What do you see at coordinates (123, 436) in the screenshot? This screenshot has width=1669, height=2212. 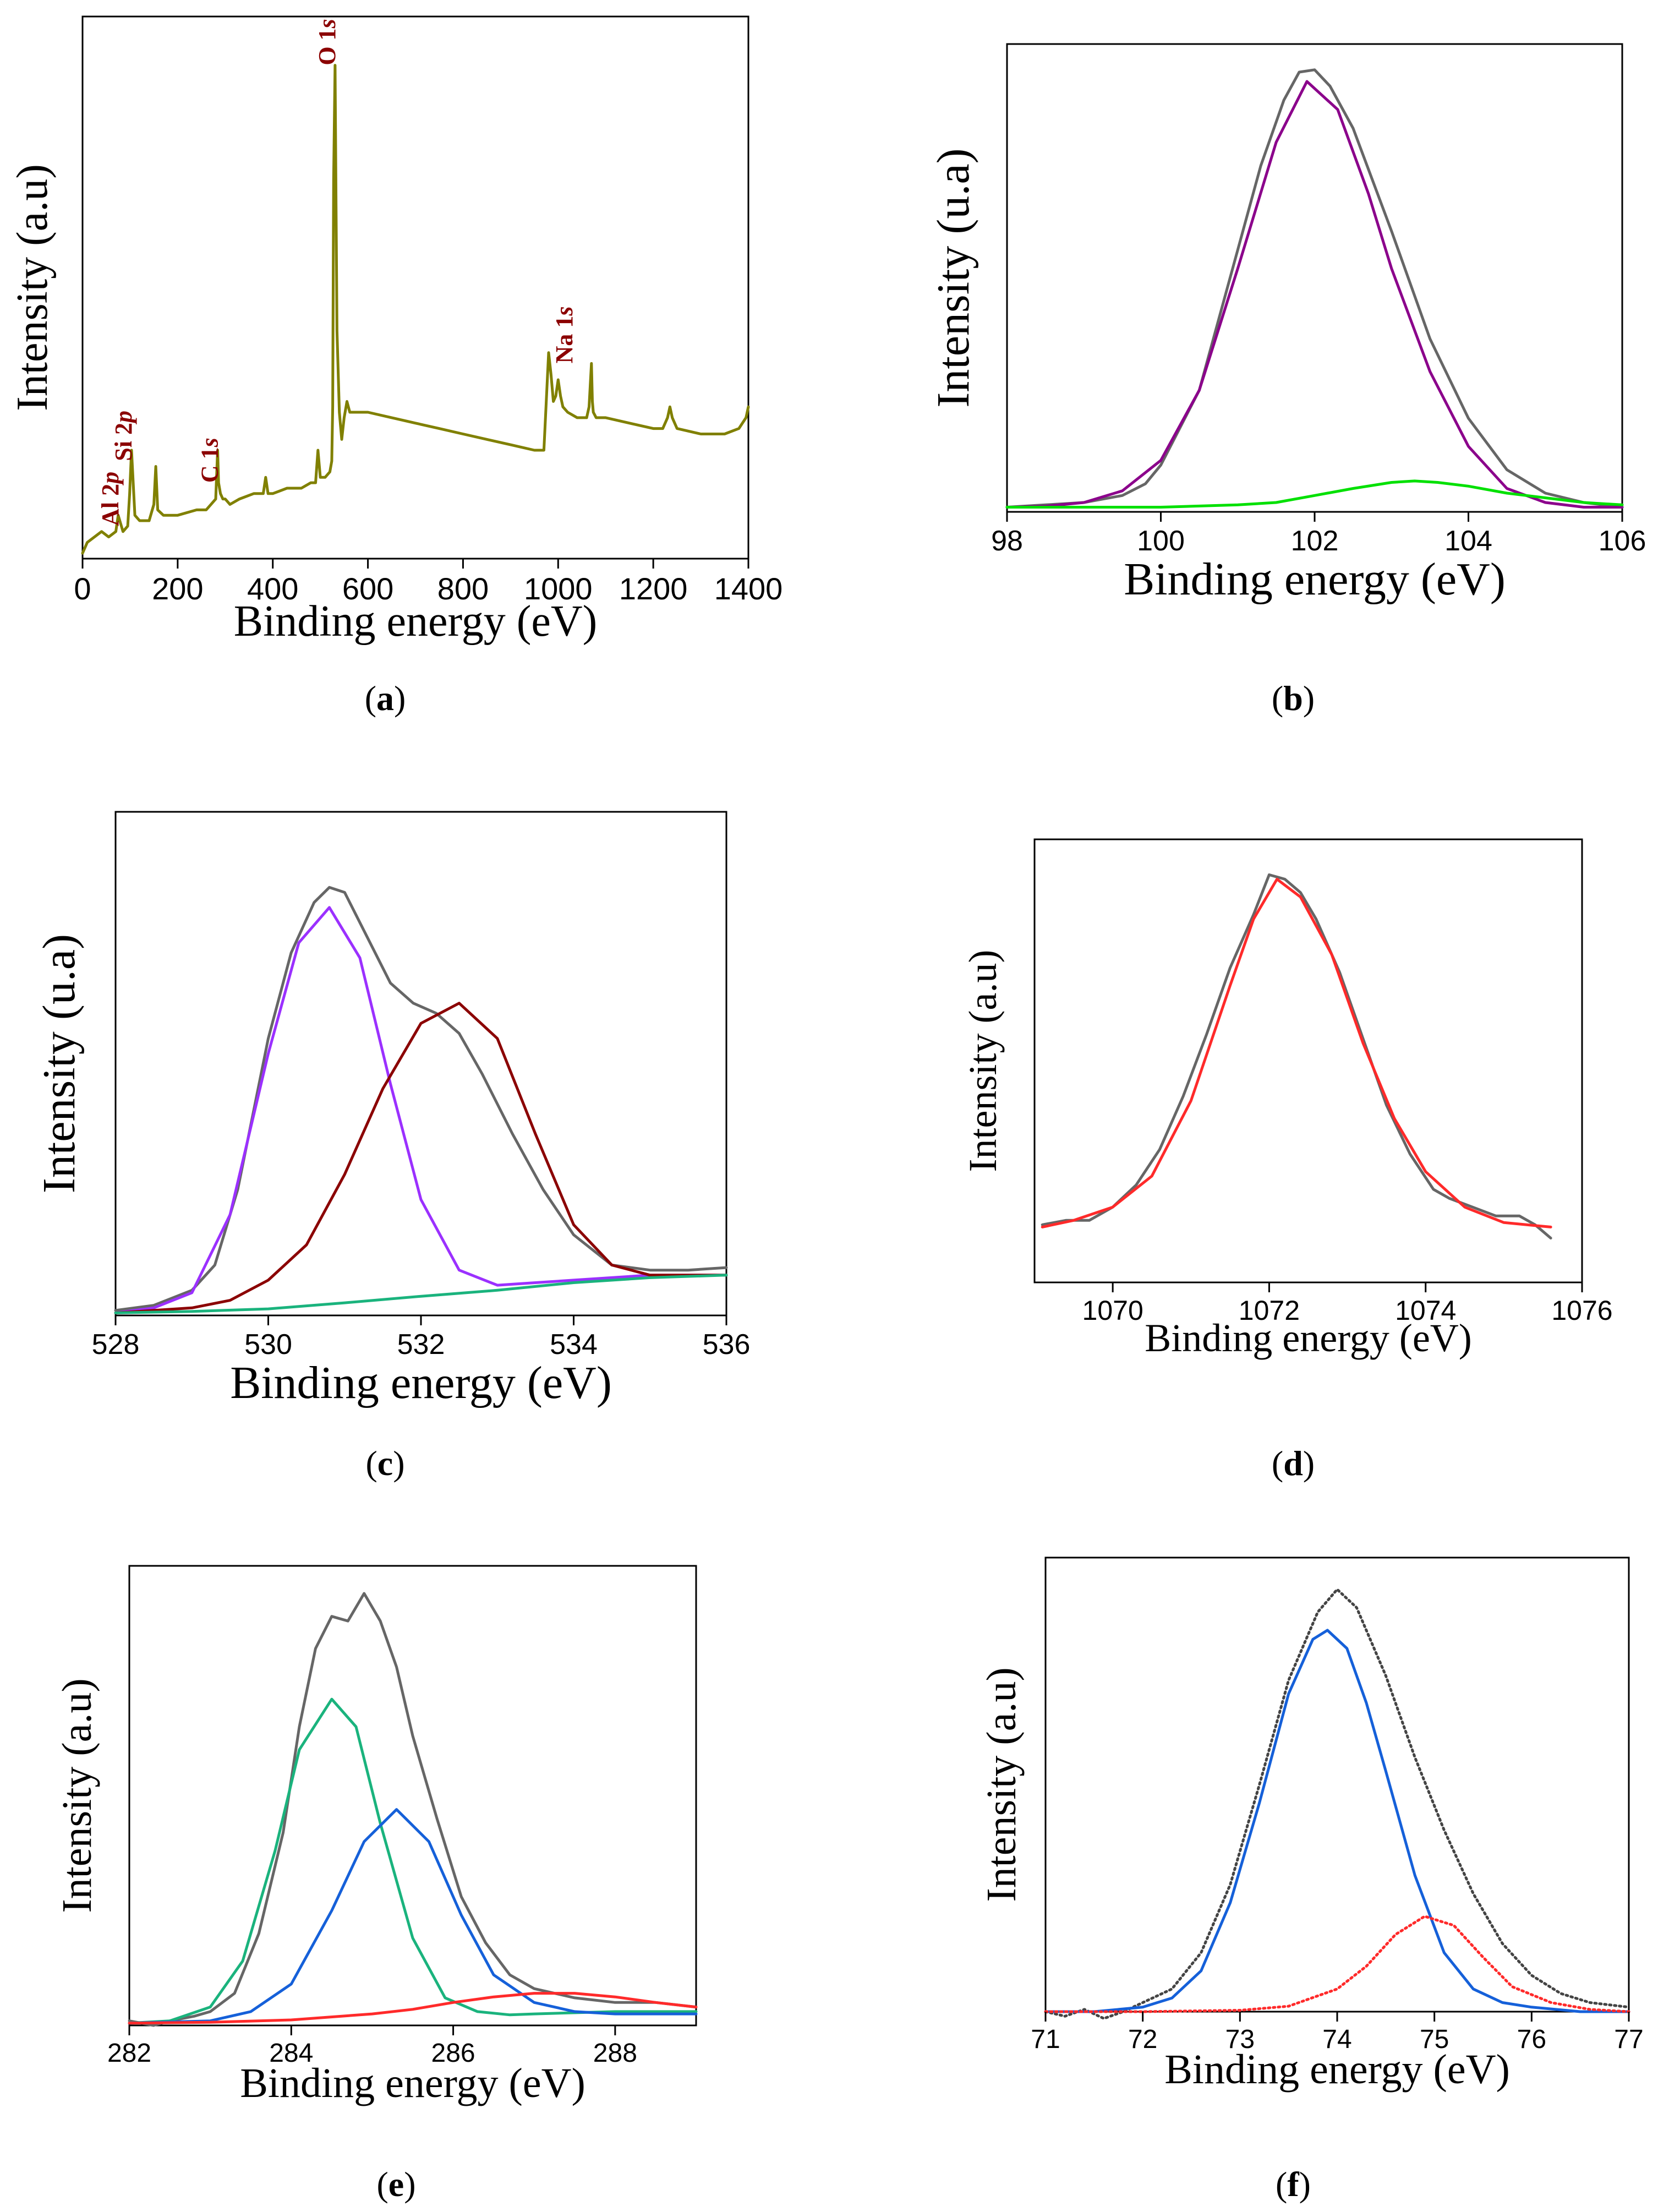 I see `peak-label: Si 2p` at bounding box center [123, 436].